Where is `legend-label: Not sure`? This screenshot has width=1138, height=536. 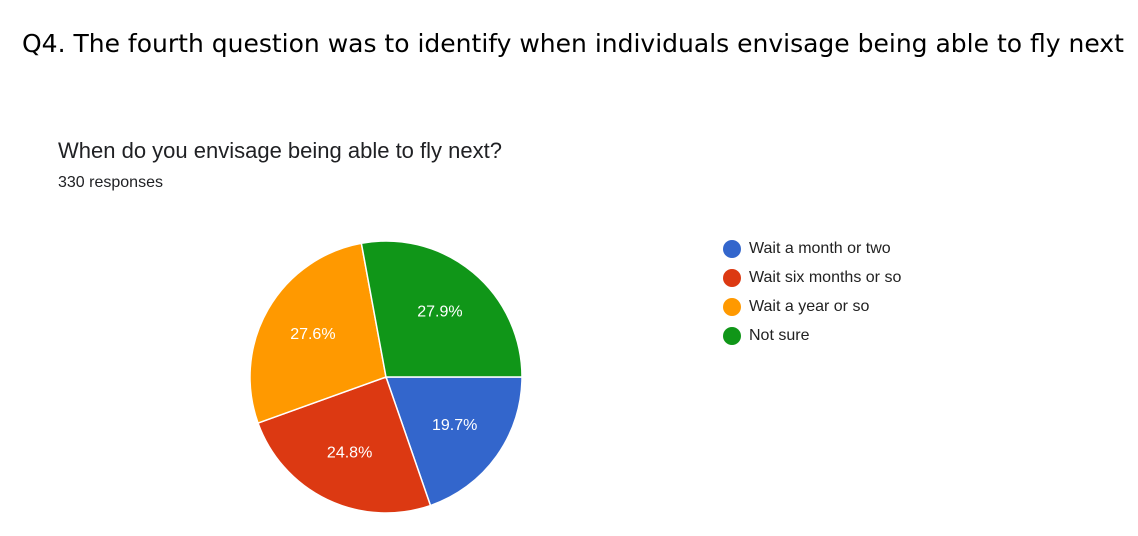 legend-label: Not sure is located at coordinates (779, 335).